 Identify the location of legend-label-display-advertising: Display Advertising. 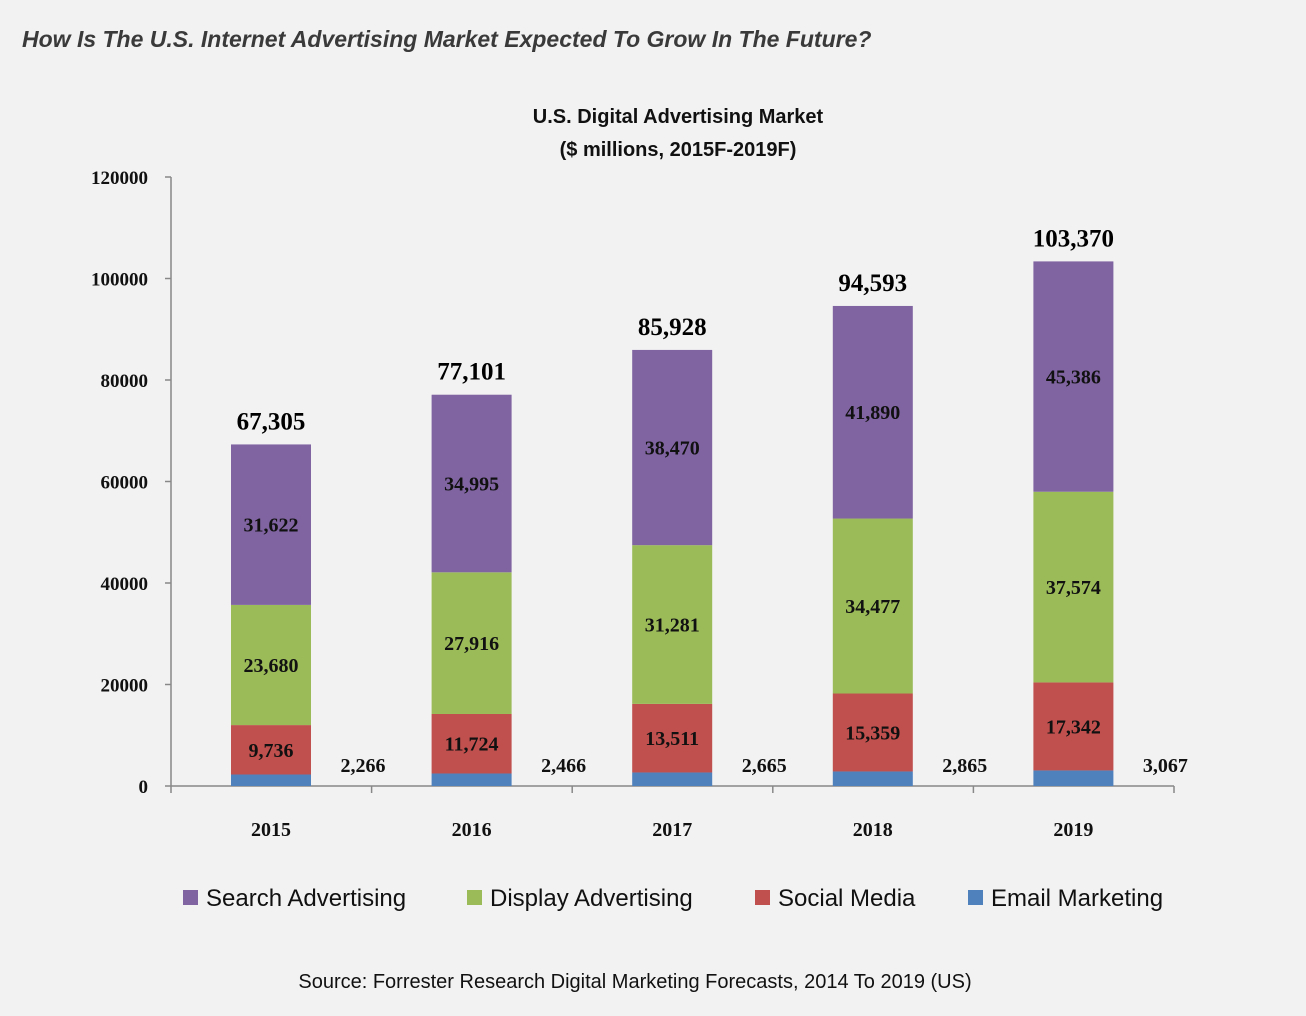
(591, 898).